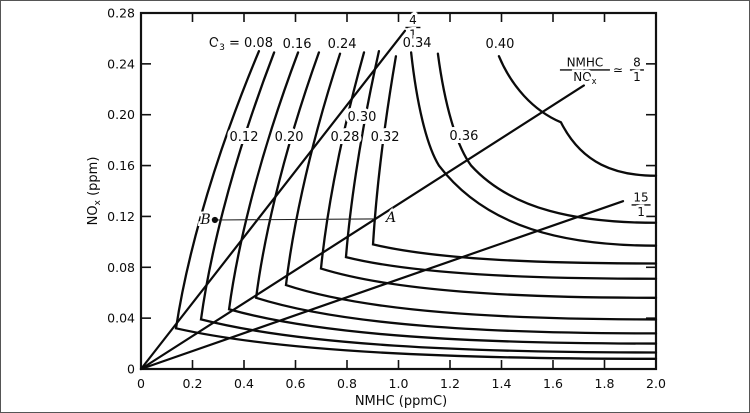 The width and height of the screenshot is (750, 413). Describe the element at coordinates (241, 44) in the screenshot. I see `contour-label-O3-0.08: O3 = 0.08` at that location.